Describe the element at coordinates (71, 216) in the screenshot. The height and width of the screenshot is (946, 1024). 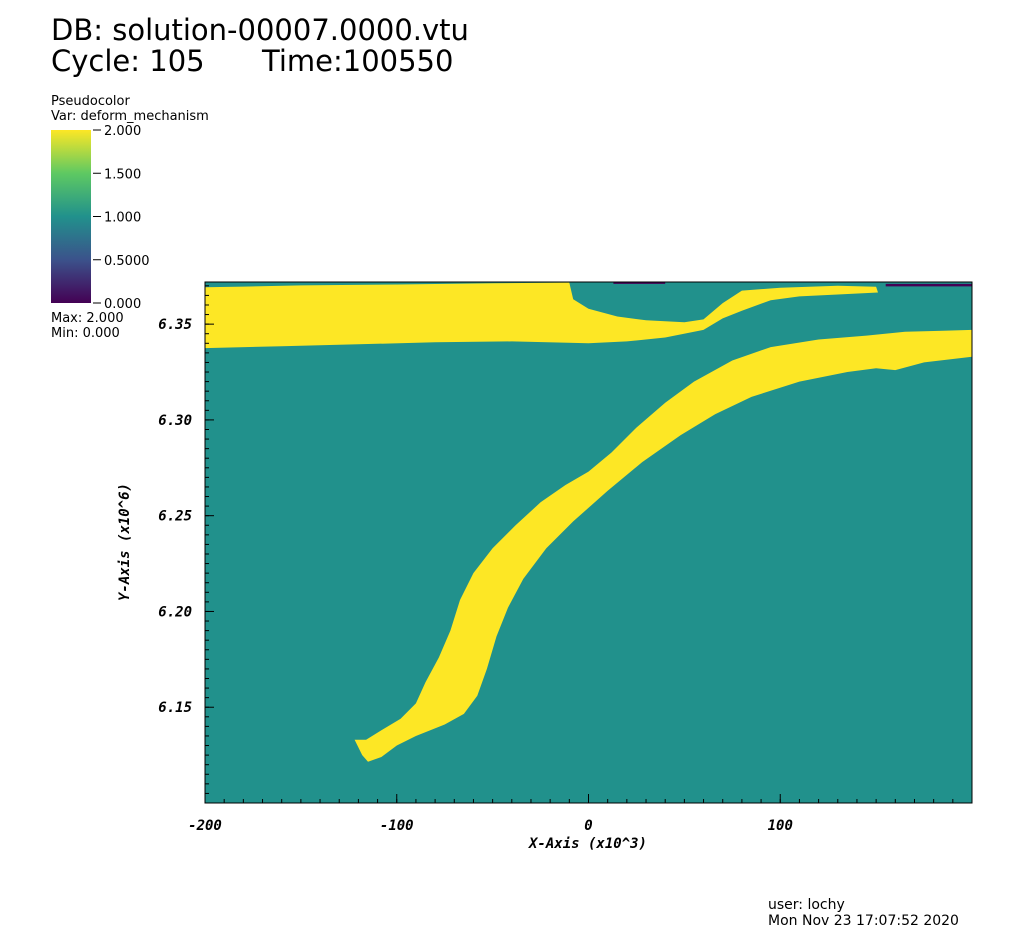
I see `colorbar` at that location.